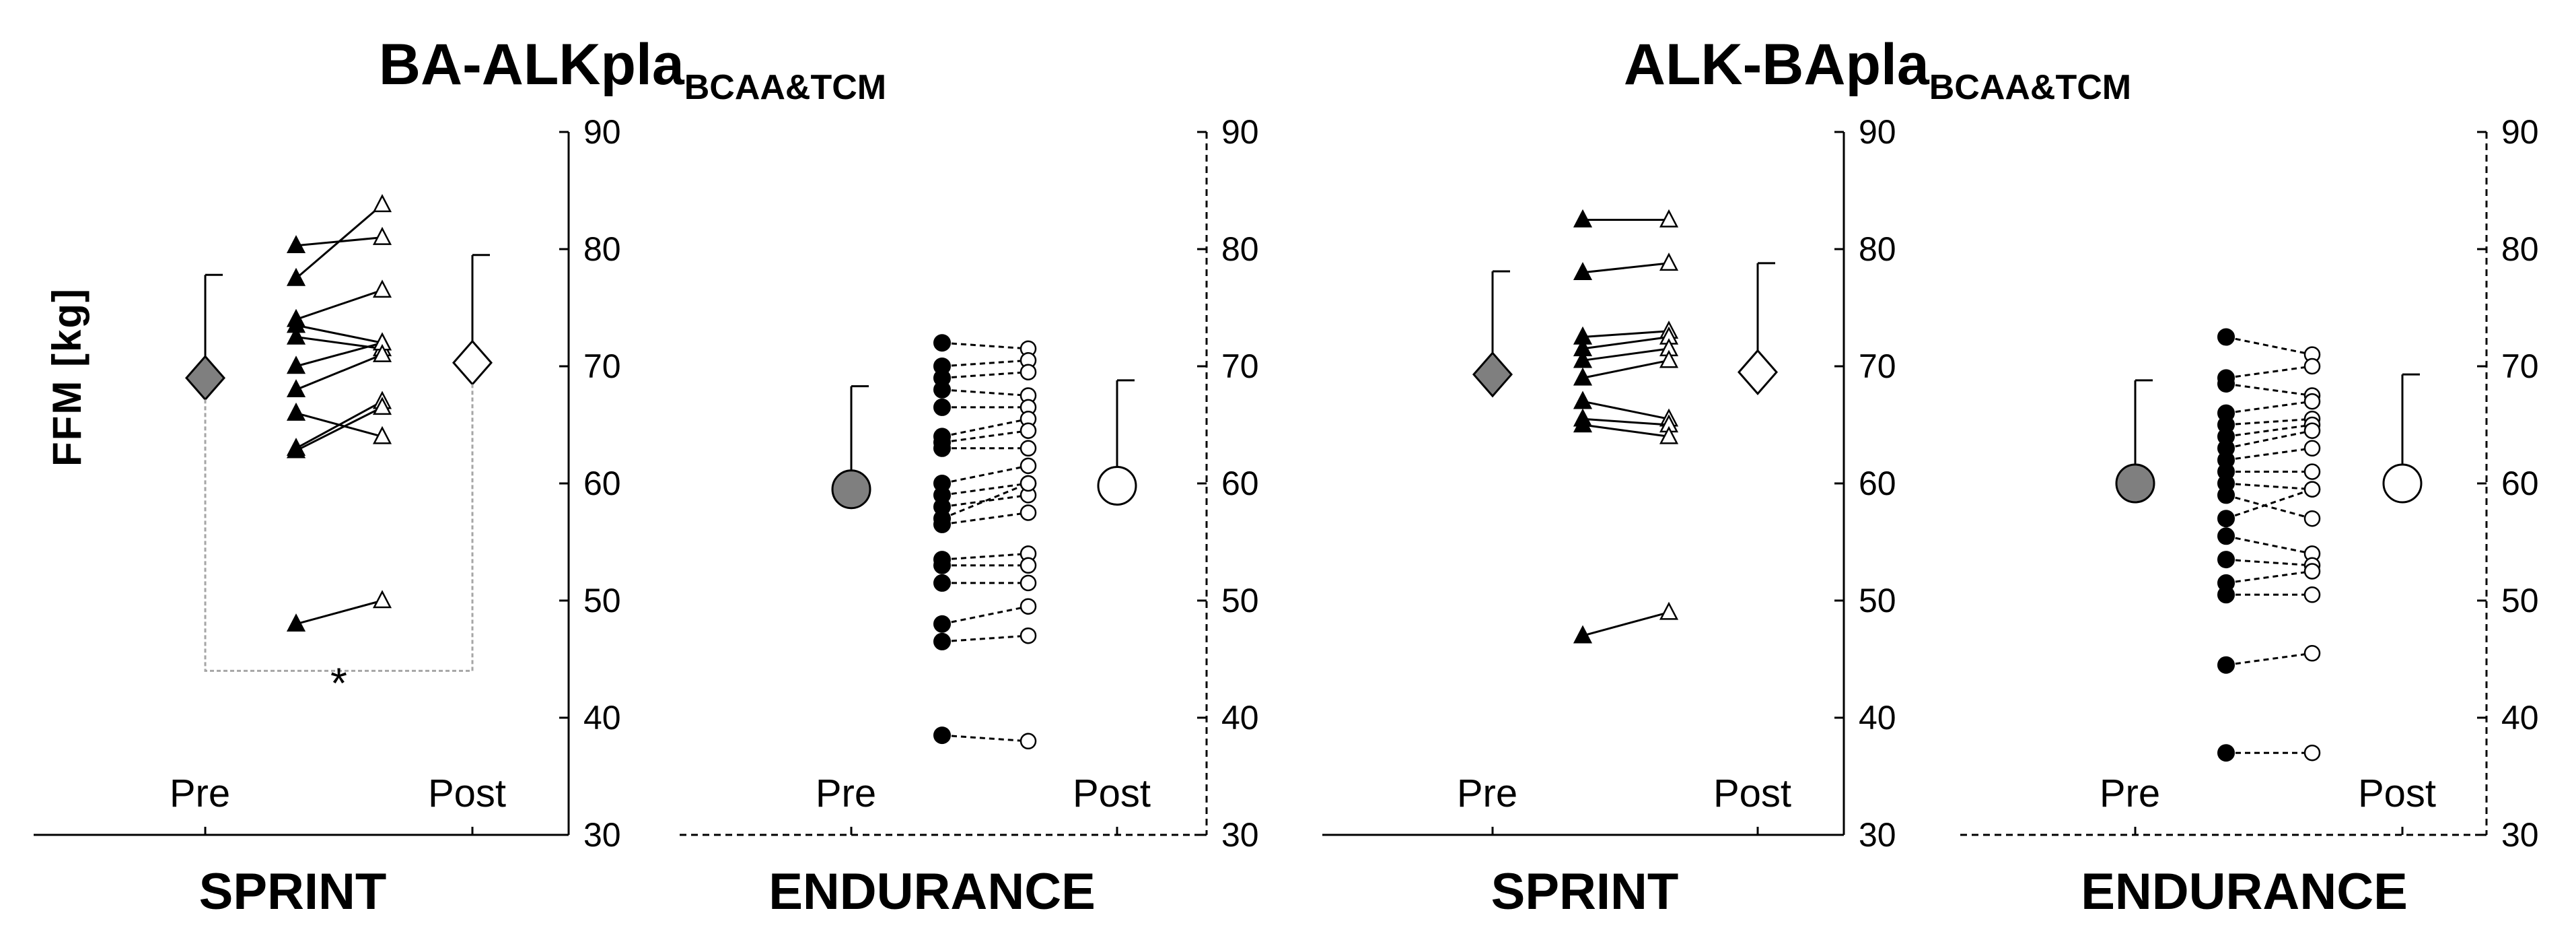 The width and height of the screenshot is (2576, 950). What do you see at coordinates (2402, 483) in the screenshot?
I see `g1-endurance-post-mean-marker` at bounding box center [2402, 483].